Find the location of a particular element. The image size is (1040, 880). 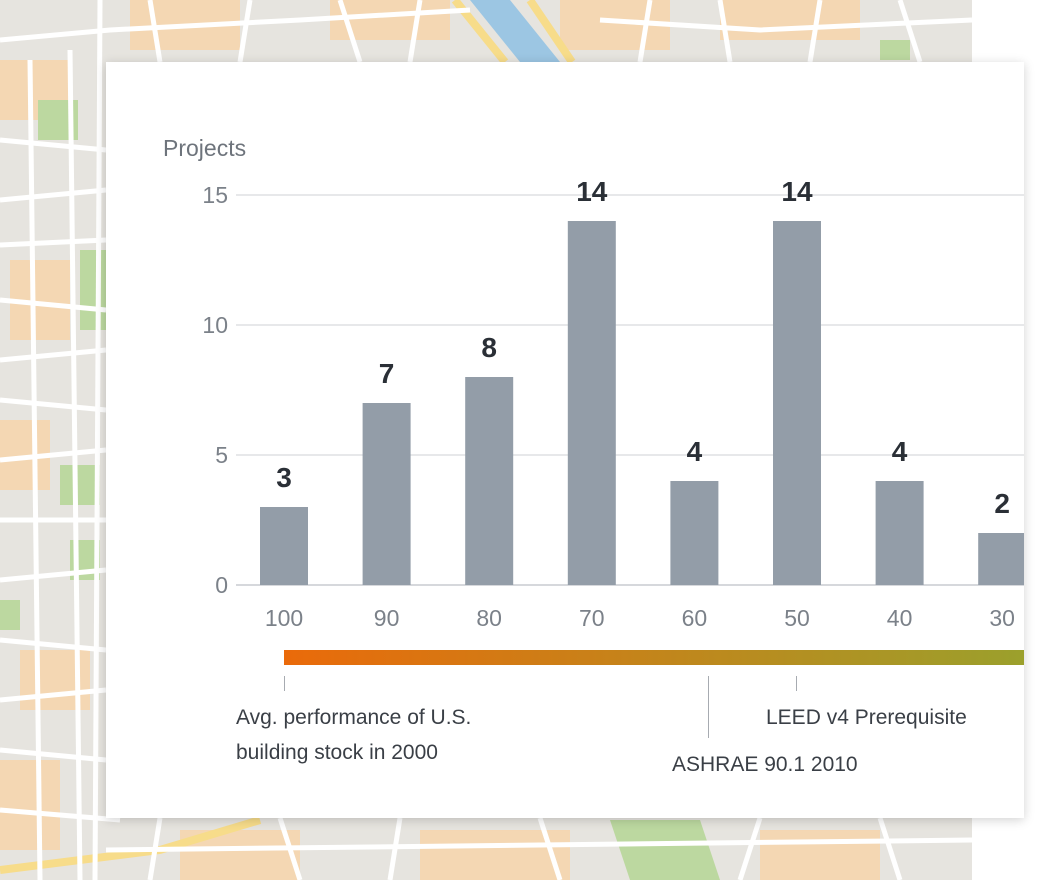

annotation-avg-performance-line-1: Avg. performance of U.S. is located at coordinates (354, 717).